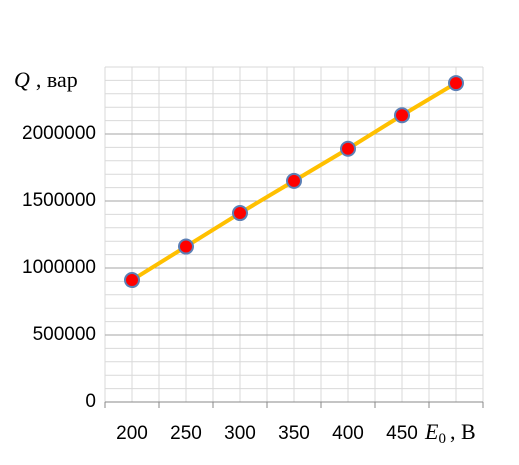 The width and height of the screenshot is (519, 465). I want to click on y-axis-title: Q, вар, so click(46, 79).